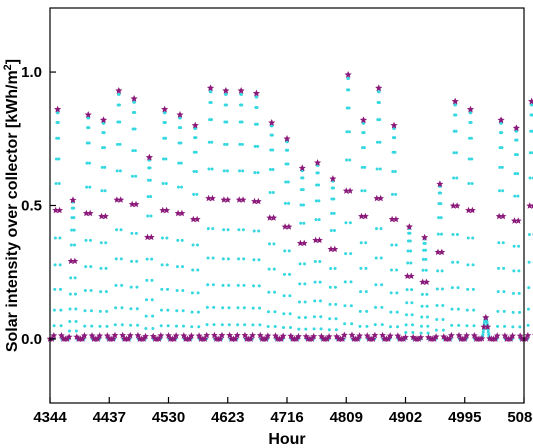  What do you see at coordinates (31, 206) in the screenshot?
I see `y-tick-label: 0.5` at bounding box center [31, 206].